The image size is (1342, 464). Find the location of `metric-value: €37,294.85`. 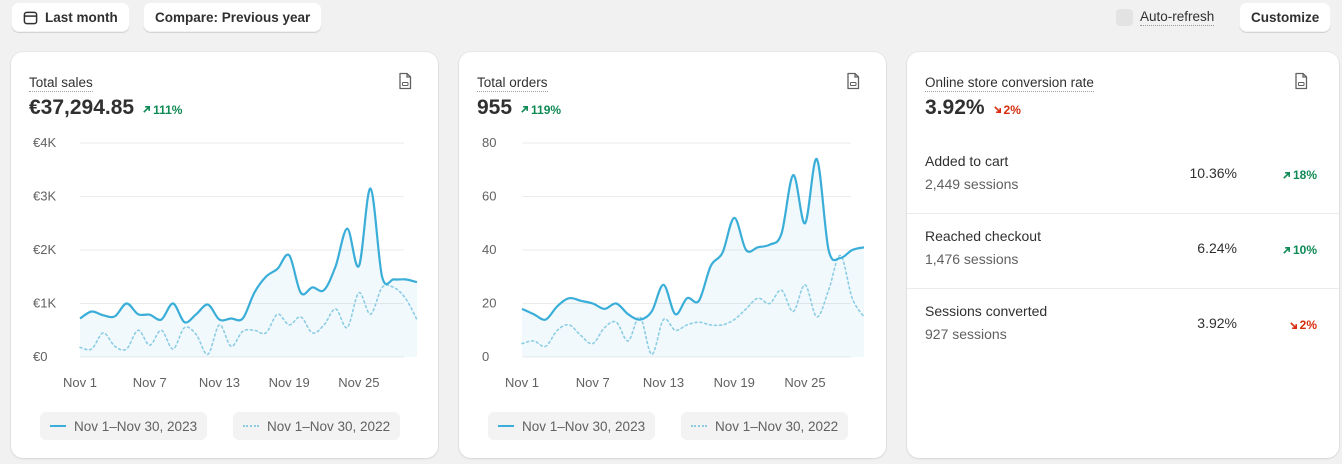

metric-value: €37,294.85 is located at coordinates (82, 107).